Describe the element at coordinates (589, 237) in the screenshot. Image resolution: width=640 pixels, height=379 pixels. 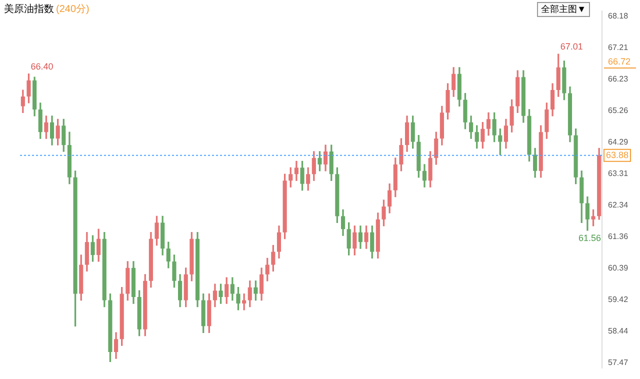
I see `annotation: 61.56` at that location.